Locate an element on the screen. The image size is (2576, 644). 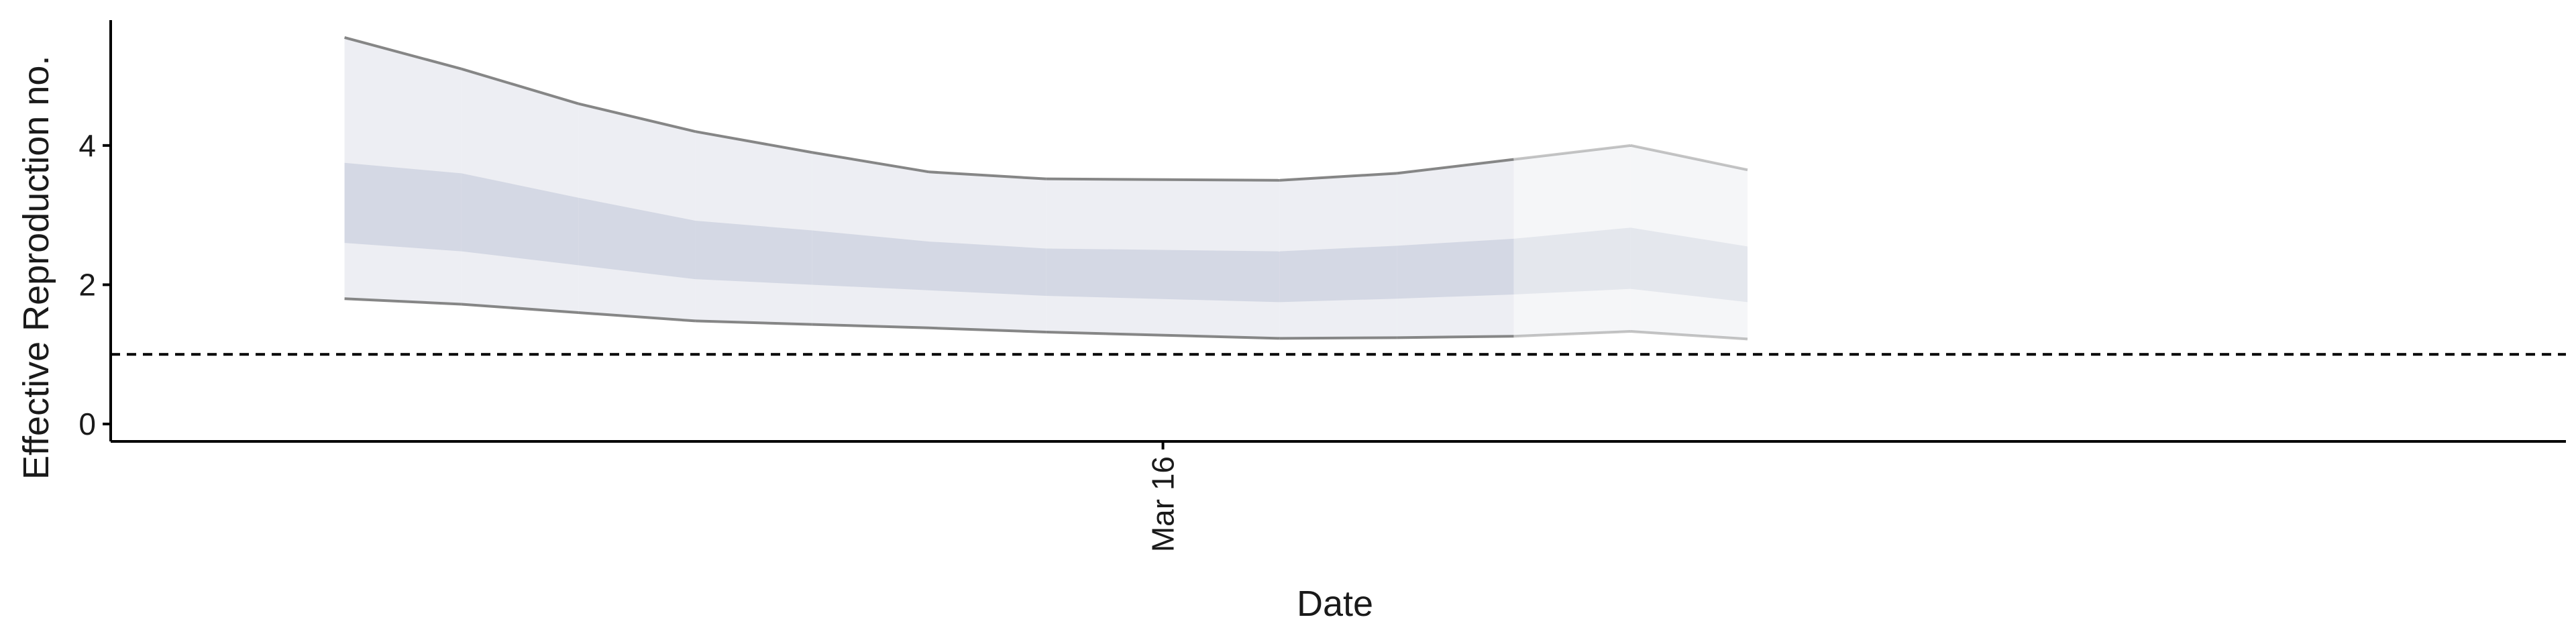
y-tick-label: 2 is located at coordinates (87, 284).